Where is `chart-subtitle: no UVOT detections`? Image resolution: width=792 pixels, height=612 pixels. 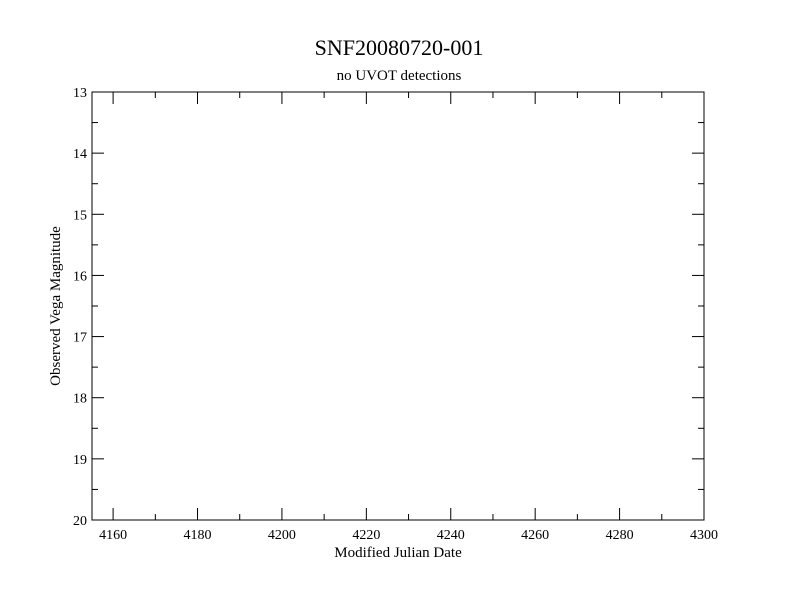
chart-subtitle: no UVOT detections is located at coordinates (399, 76).